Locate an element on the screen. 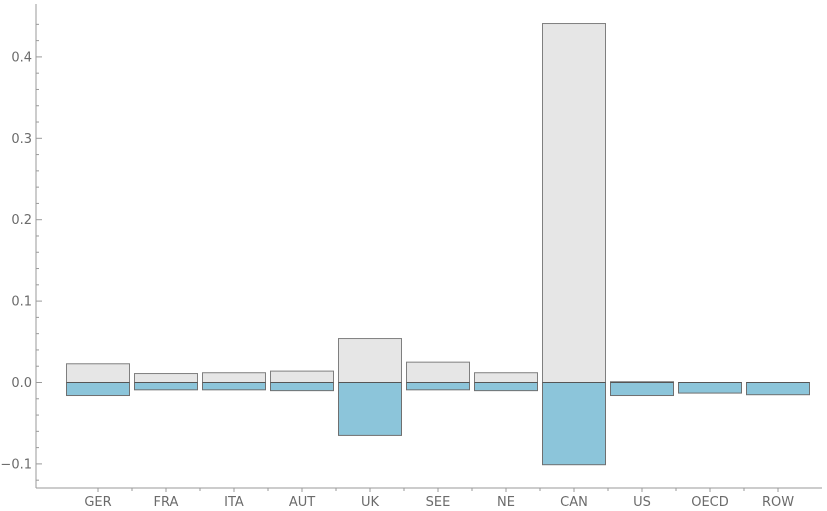 This screenshot has width=827, height=511. bar-positive-see is located at coordinates (438, 372).